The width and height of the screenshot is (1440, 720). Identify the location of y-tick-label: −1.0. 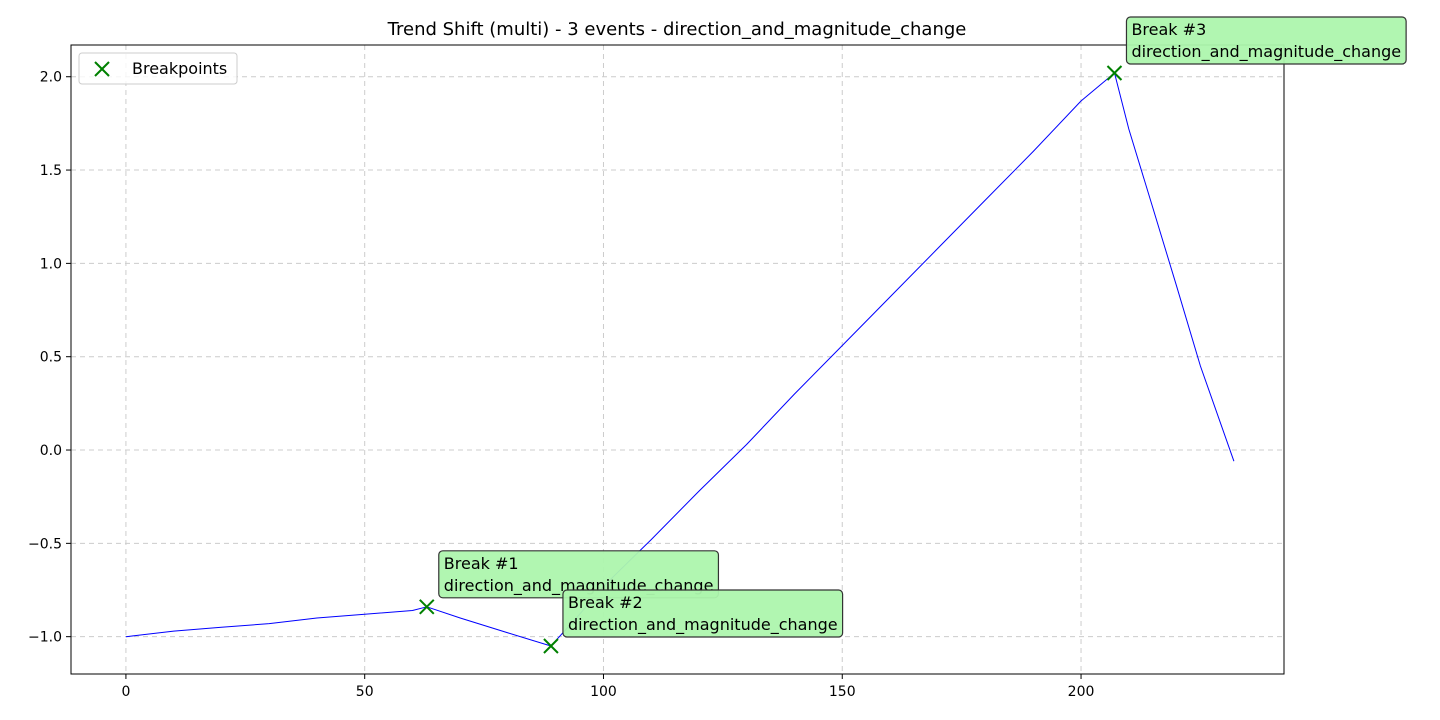
(45, 638).